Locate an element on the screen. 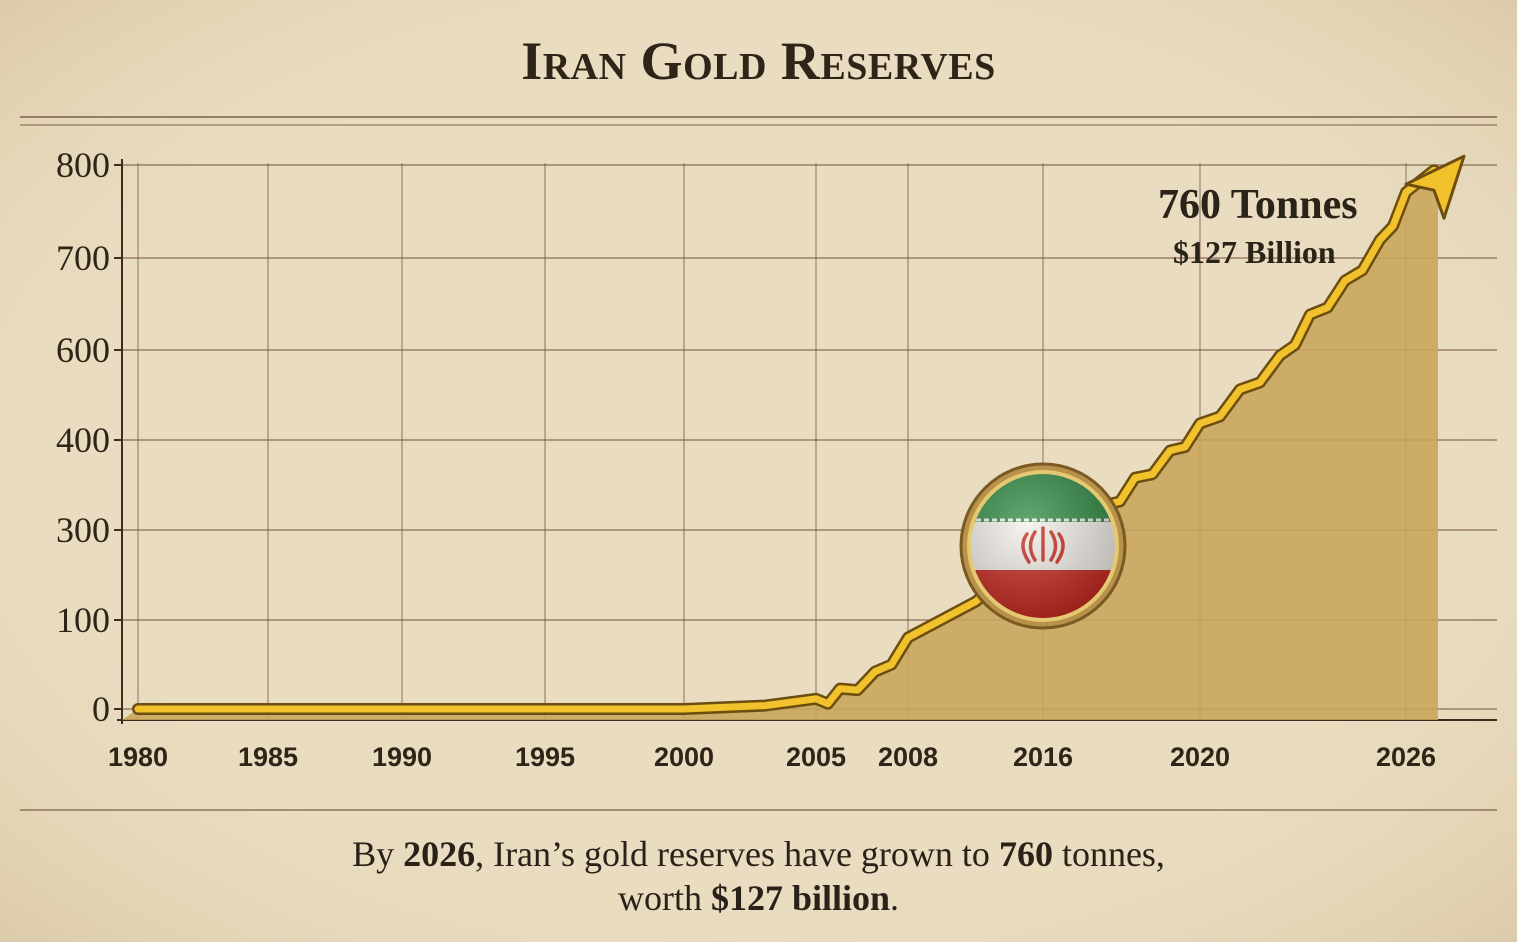 The width and height of the screenshot is (1517, 942). caption-text: By is located at coordinates (378, 854).